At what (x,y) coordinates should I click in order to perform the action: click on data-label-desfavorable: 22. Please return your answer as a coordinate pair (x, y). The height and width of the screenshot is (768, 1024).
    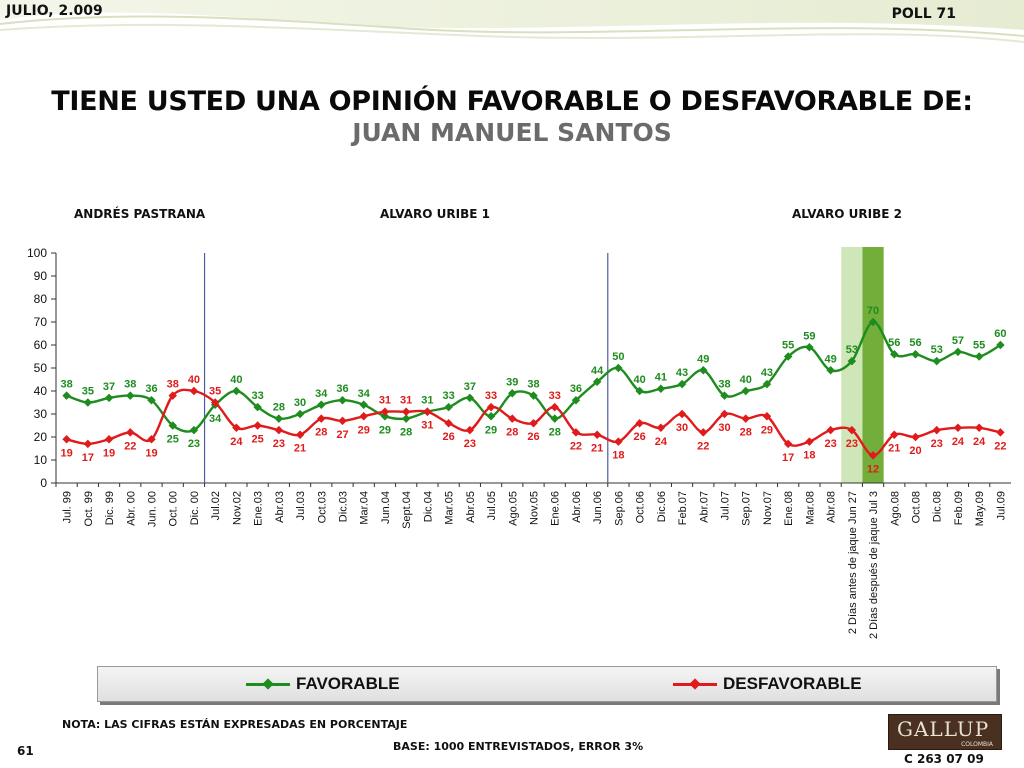
    Looking at the image, I should click on (1000, 446).